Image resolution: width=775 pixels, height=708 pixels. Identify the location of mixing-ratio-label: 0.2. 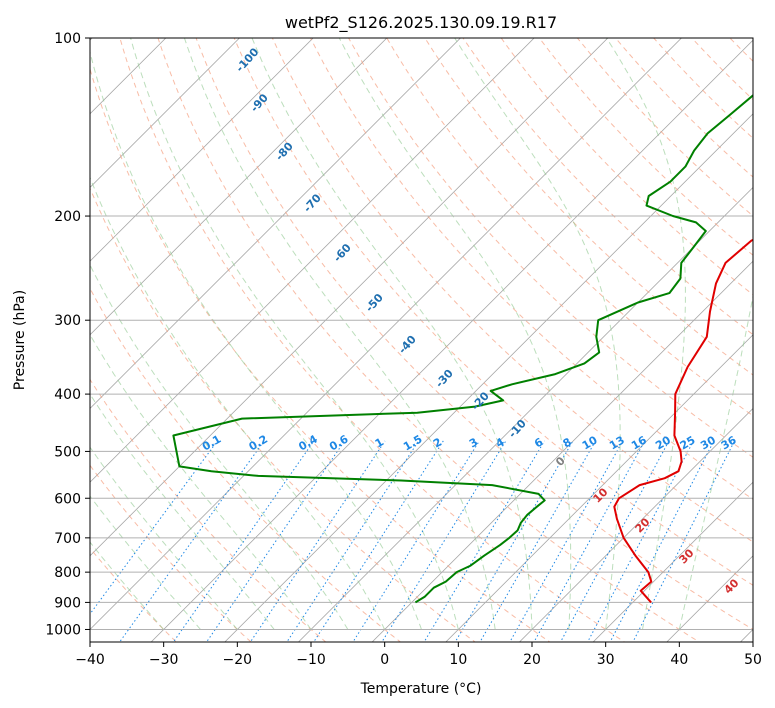
(258, 442).